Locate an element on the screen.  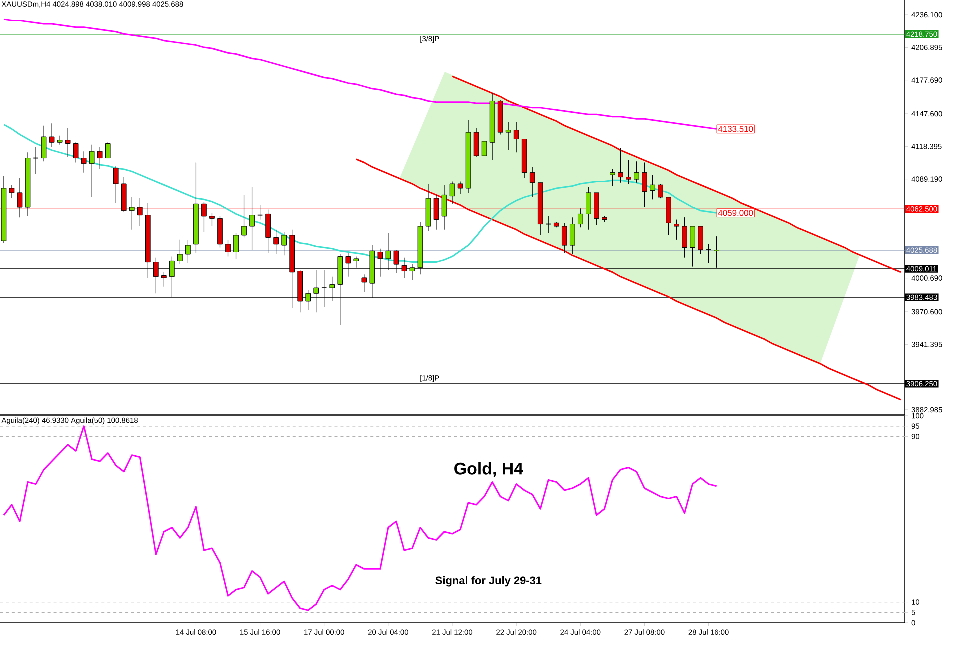
annotation: 4133.510 is located at coordinates (736, 129).